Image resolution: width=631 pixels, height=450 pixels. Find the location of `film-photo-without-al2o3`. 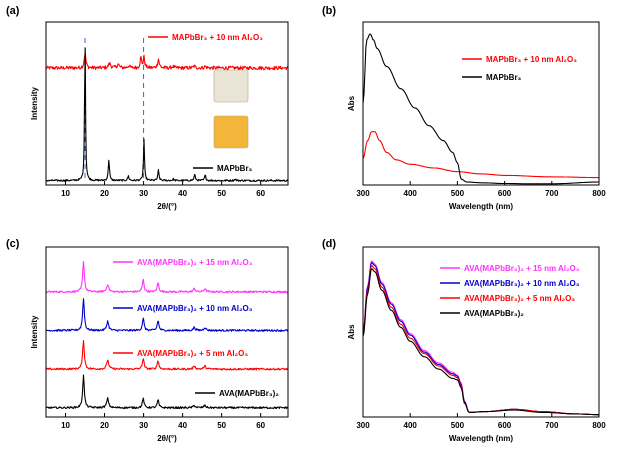

film-photo-without-al2o3 is located at coordinates (231, 132).